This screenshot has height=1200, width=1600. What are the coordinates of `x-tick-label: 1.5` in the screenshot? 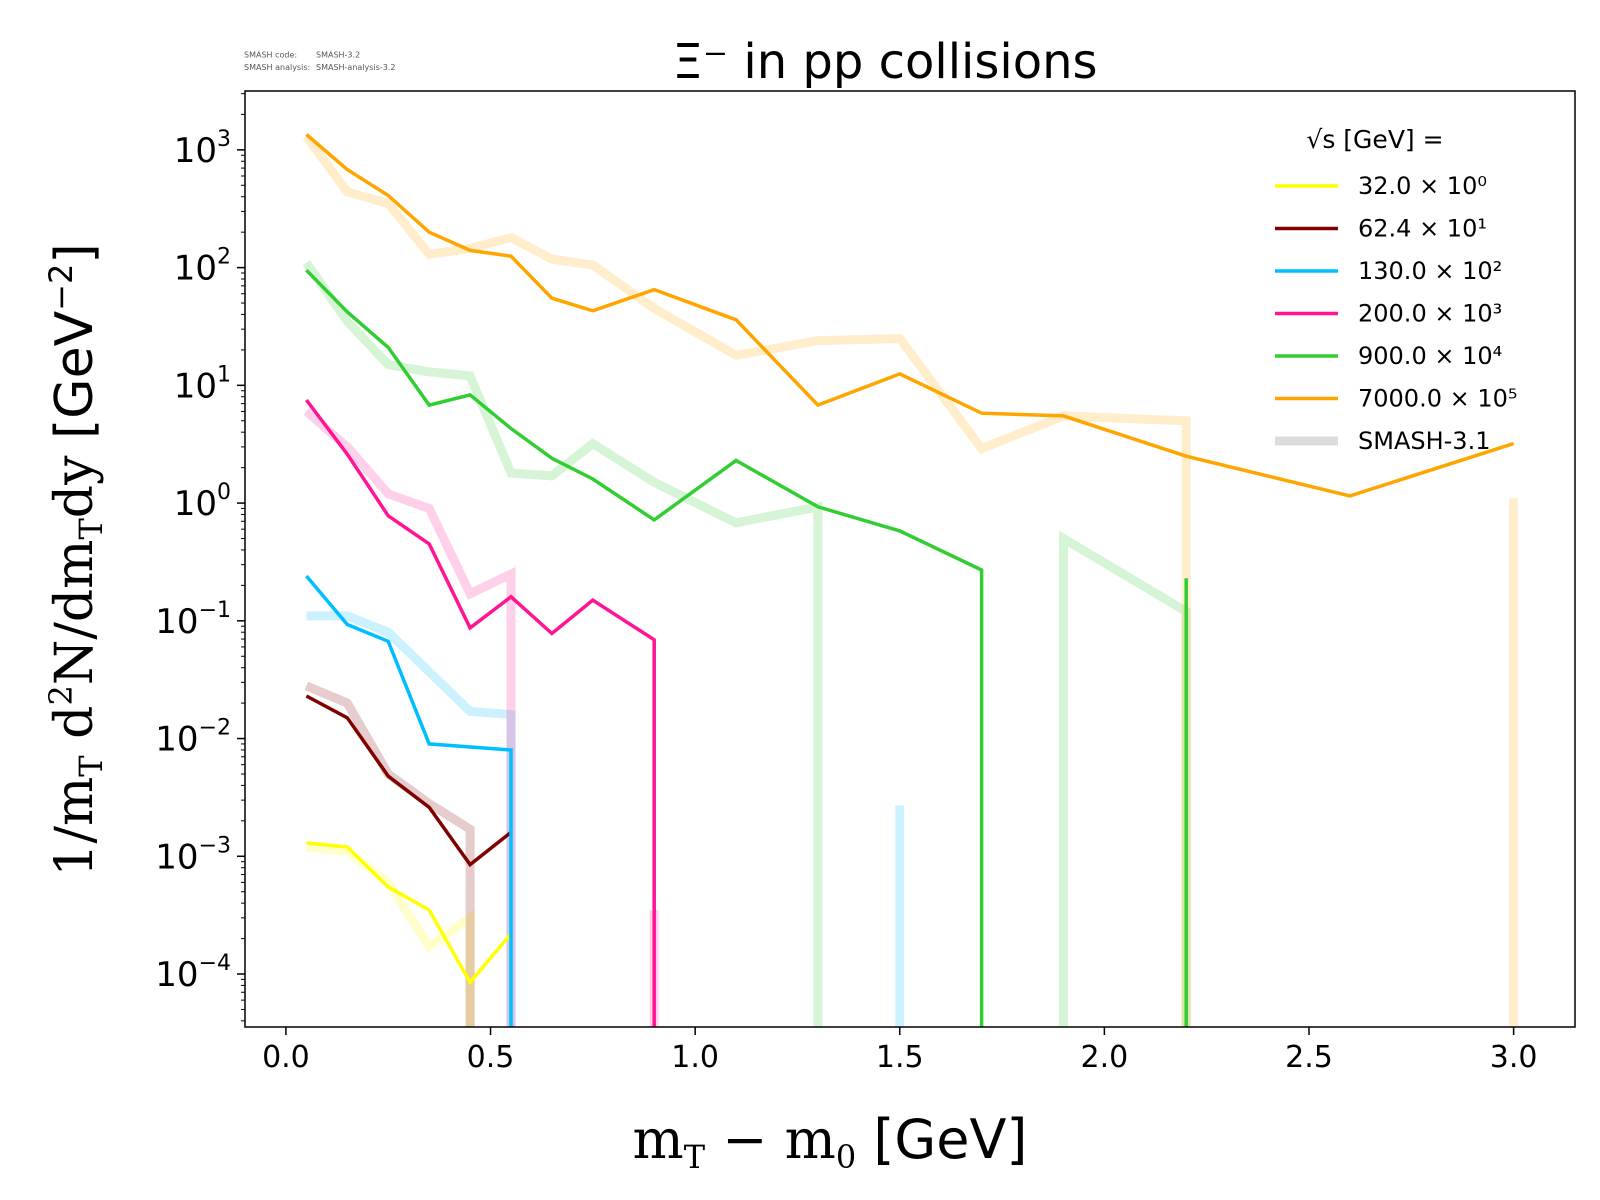 It's located at (900, 1057).